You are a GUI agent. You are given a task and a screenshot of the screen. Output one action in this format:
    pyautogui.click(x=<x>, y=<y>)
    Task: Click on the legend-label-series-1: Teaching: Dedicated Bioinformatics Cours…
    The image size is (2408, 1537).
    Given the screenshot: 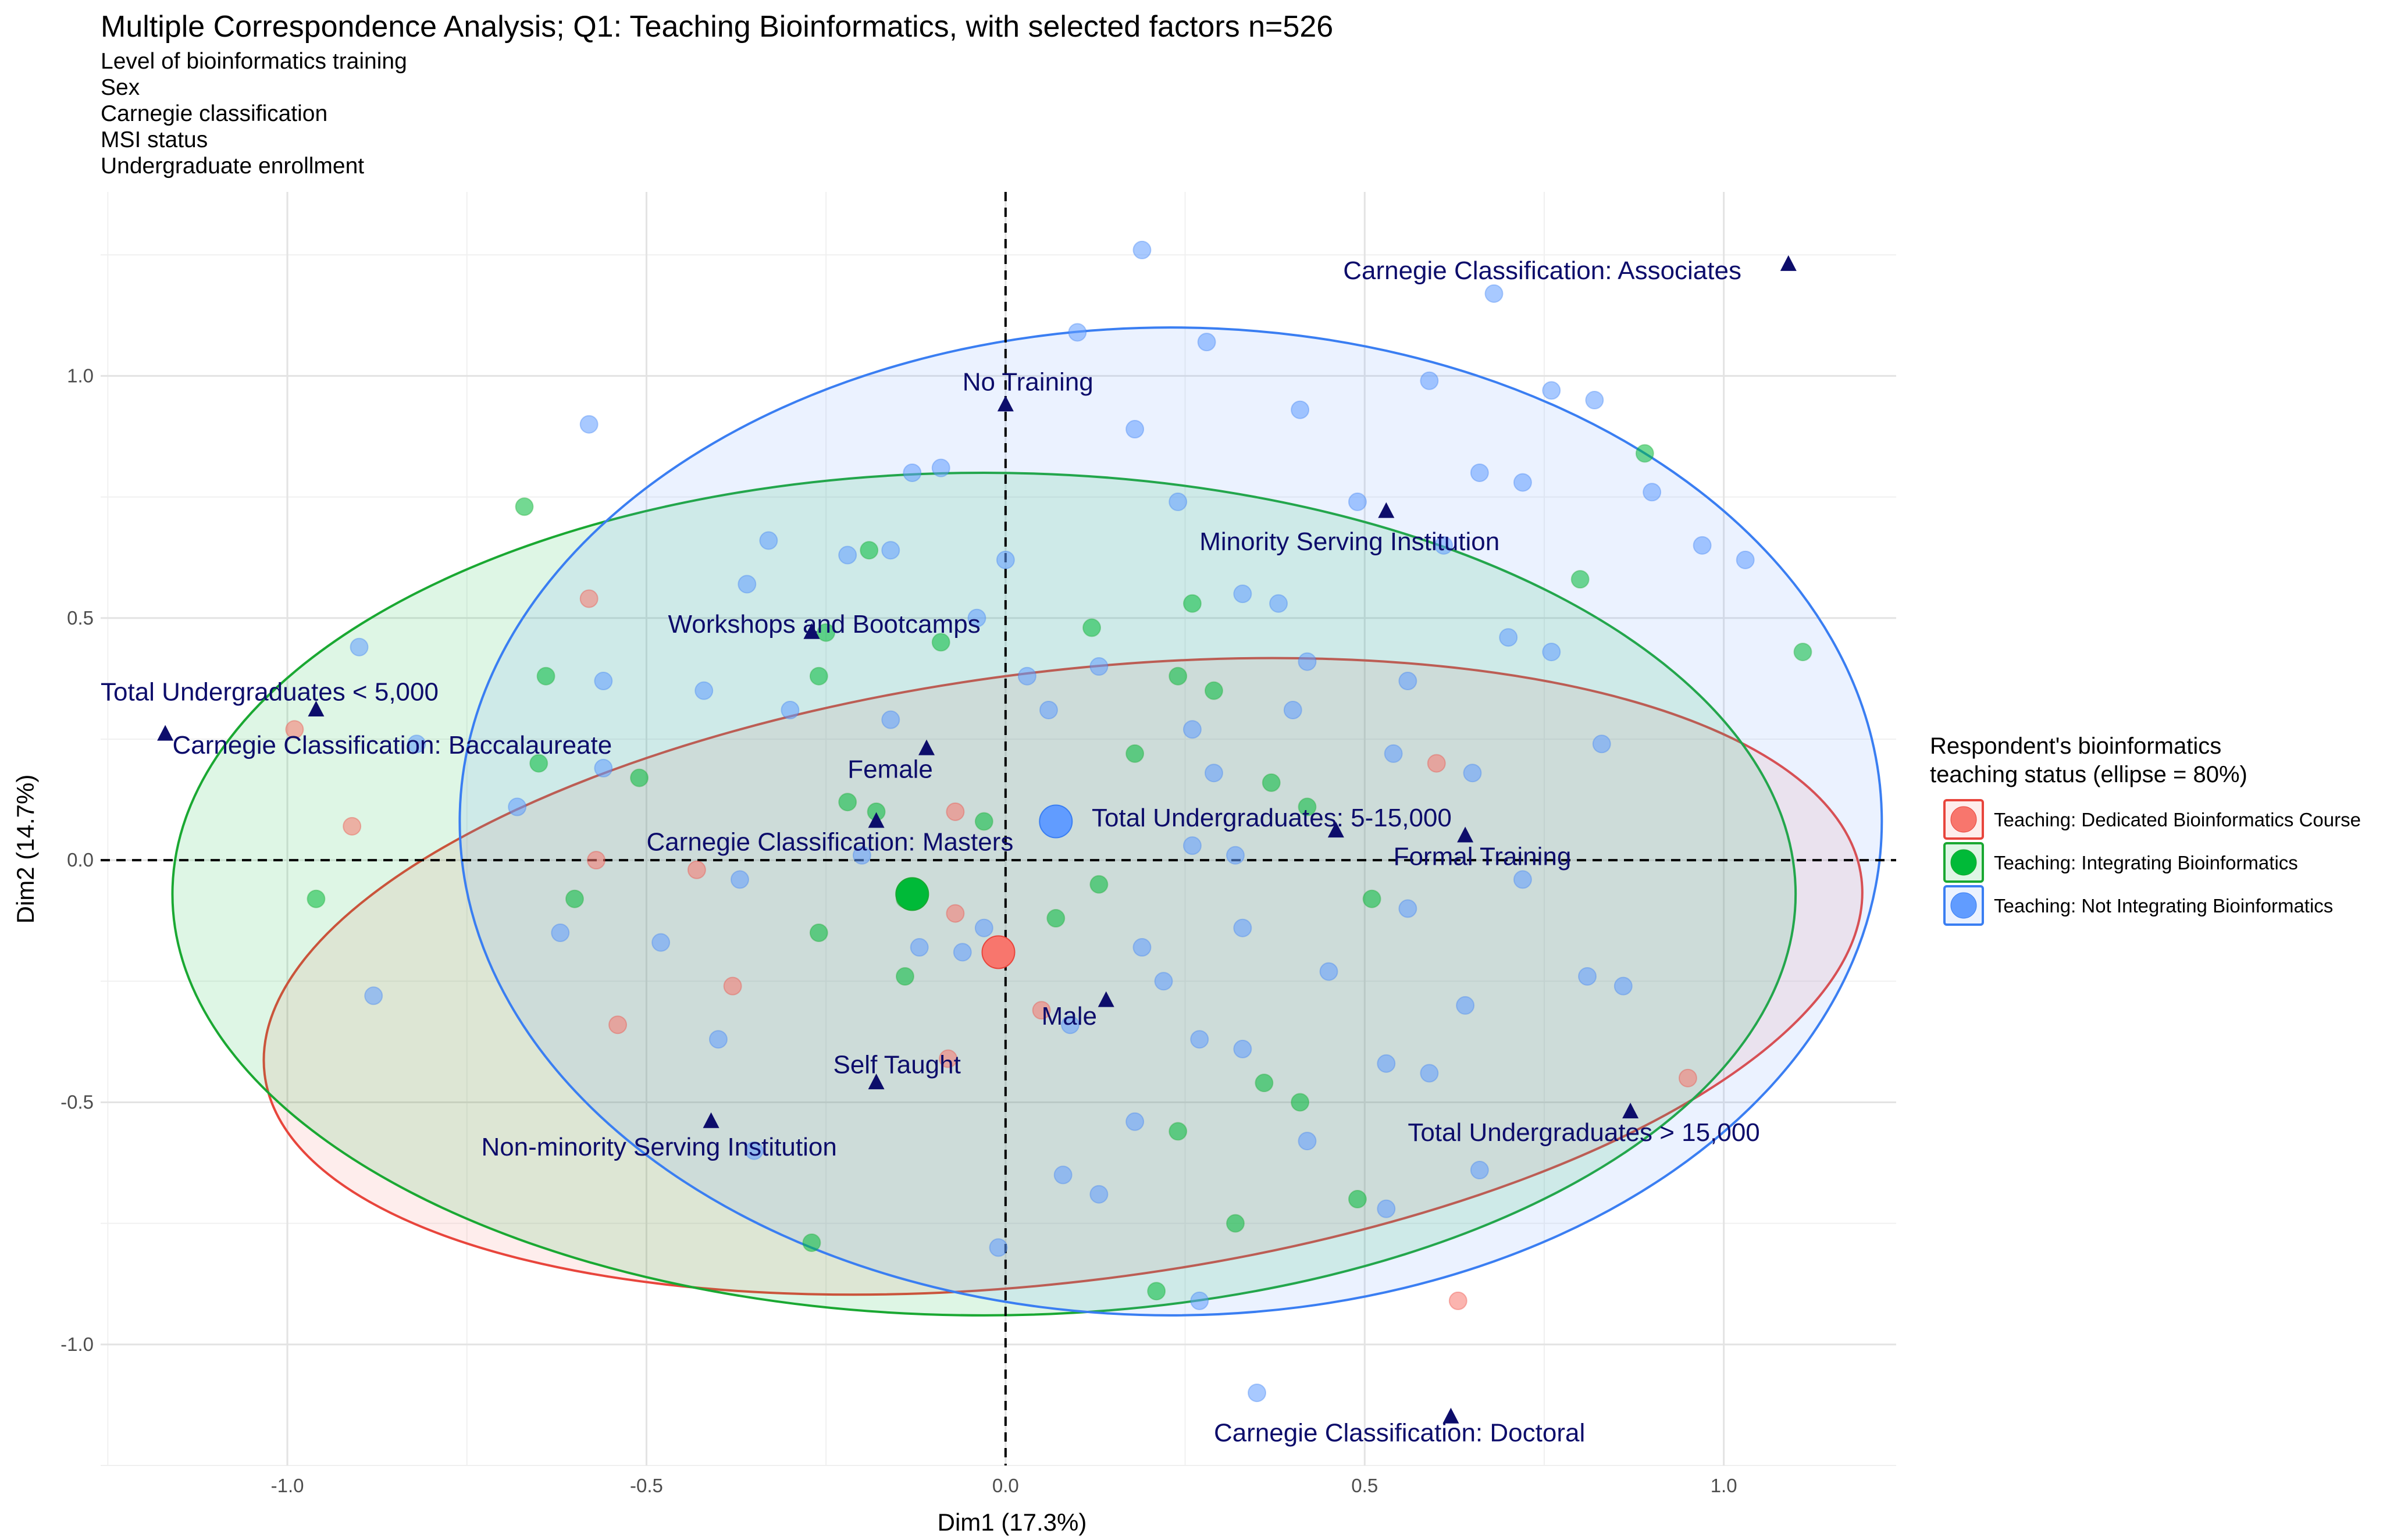 What is the action you would take?
    pyautogui.click(x=2177, y=819)
    